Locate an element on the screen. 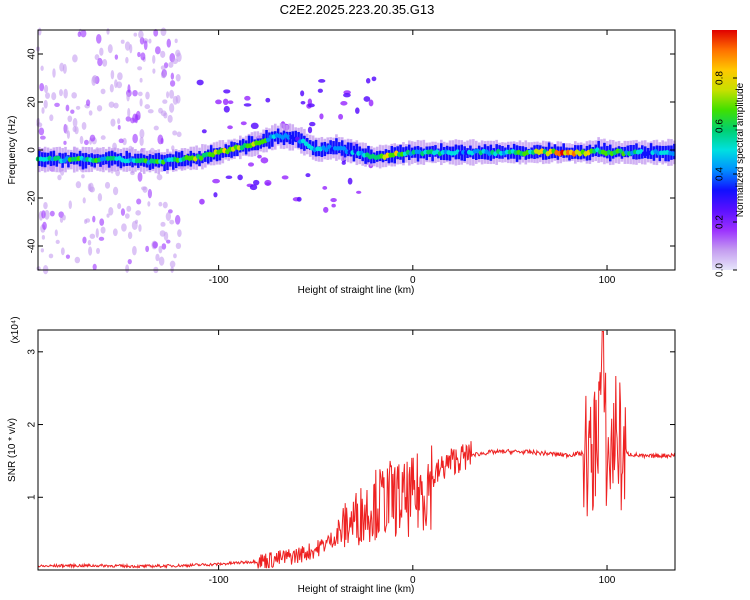  colorbar-tick-label: 0.0 is located at coordinates (720, 270).